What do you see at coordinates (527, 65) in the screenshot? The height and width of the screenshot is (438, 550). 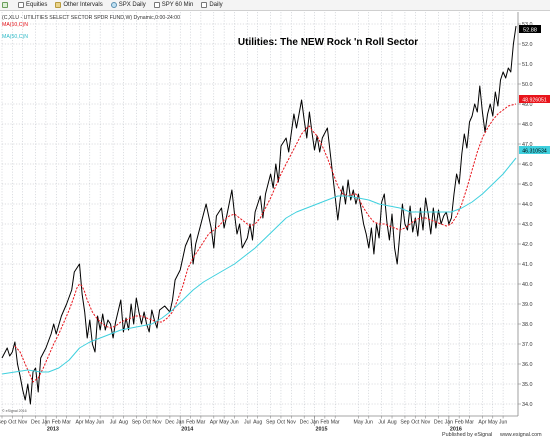 I see `y-tick-label: 51.0` at bounding box center [527, 65].